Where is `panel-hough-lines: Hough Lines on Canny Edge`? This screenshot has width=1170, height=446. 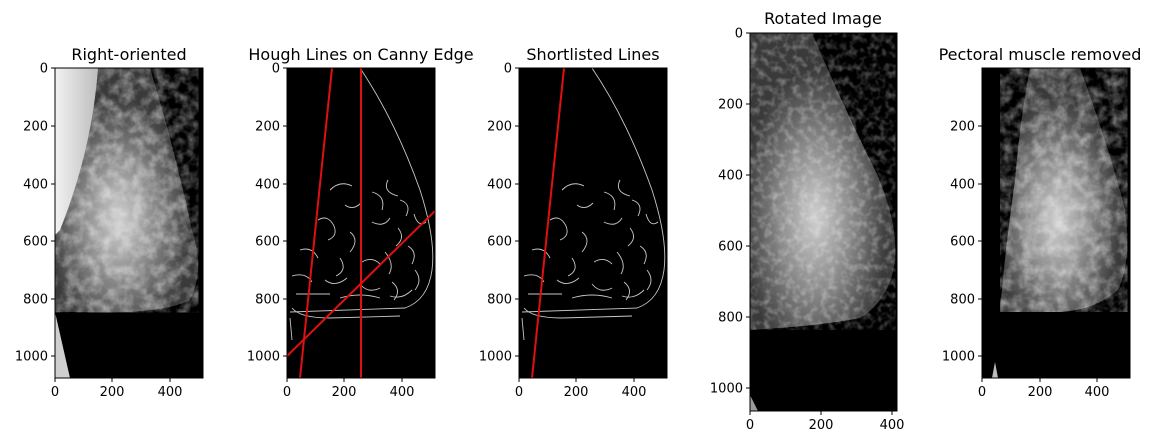 panel-hough-lines: Hough Lines on Canny Edge is located at coordinates (361, 212).